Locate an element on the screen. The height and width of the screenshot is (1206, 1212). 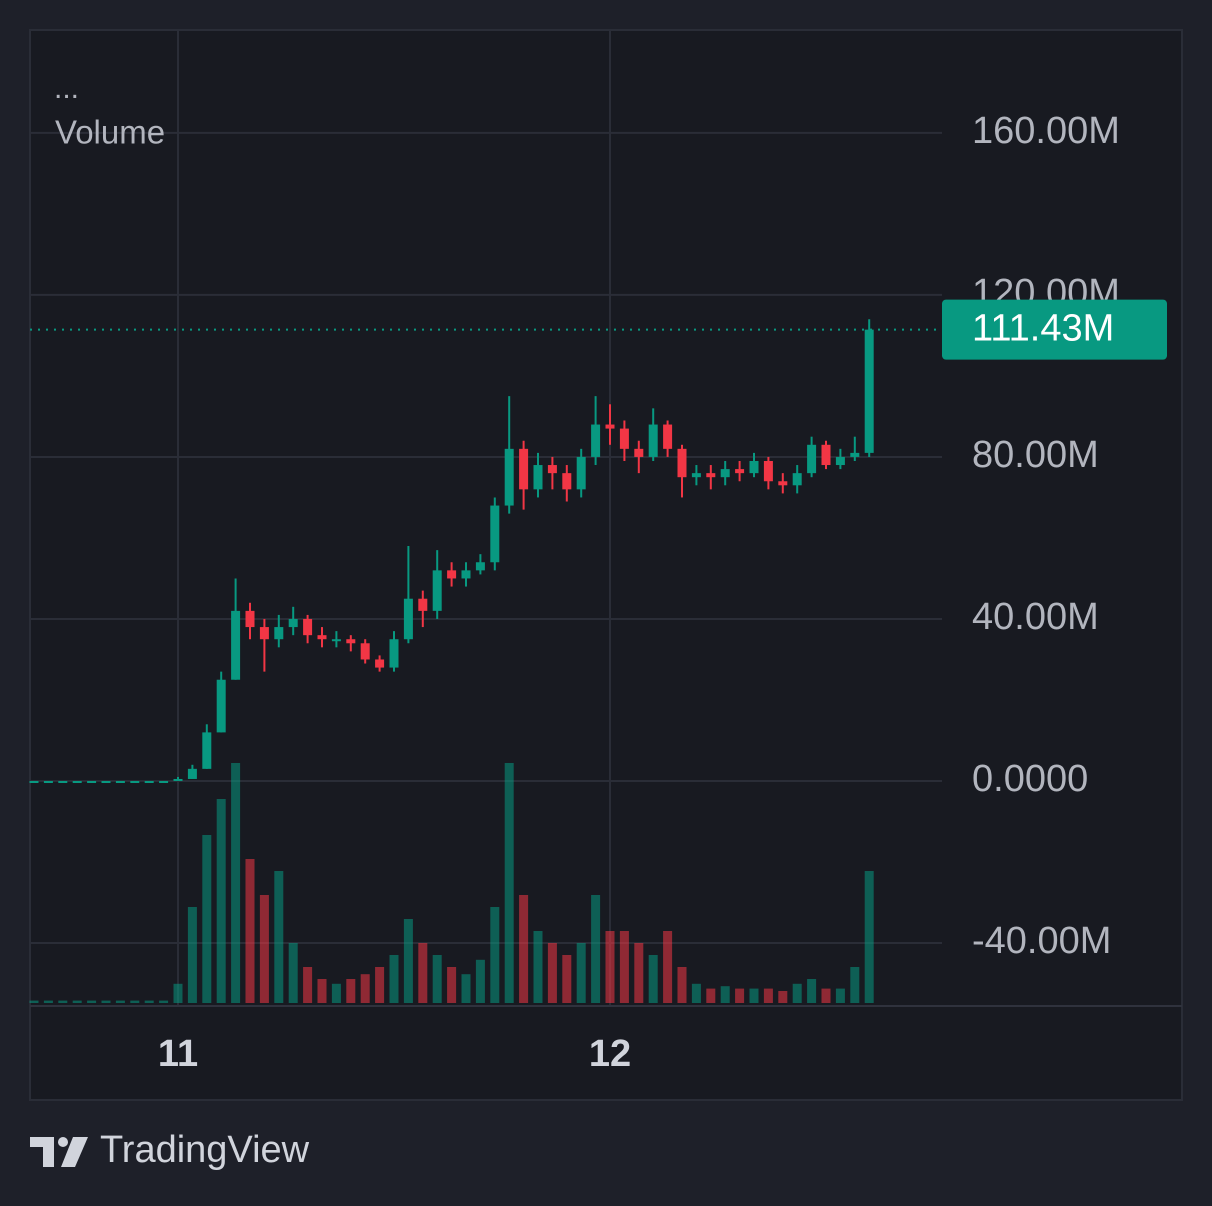
y-tick-label: -40.00M is located at coordinates (1041, 941).